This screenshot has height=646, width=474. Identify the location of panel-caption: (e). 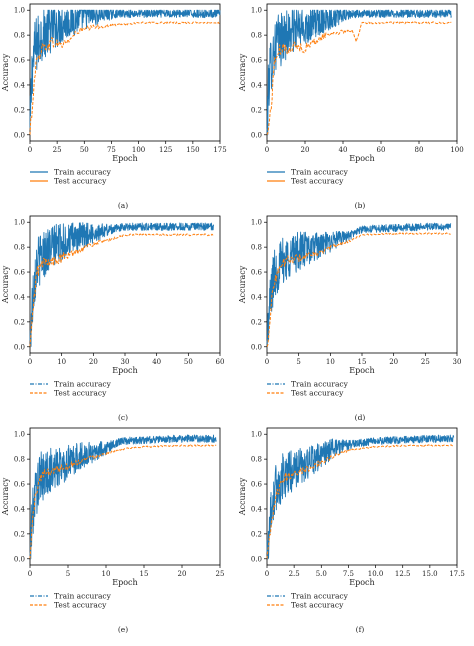
(123, 629).